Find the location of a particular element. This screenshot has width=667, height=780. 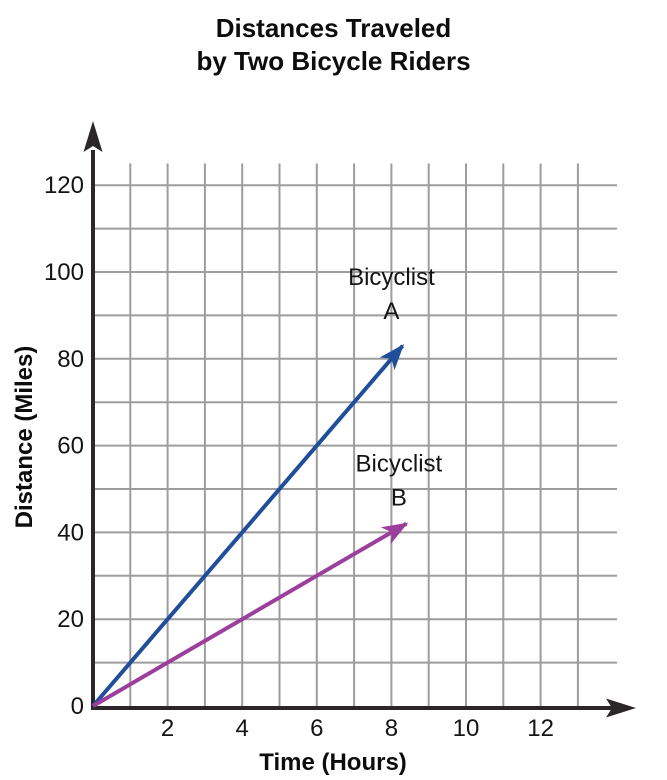

series-label-bicyclist-b-line-2: B is located at coordinates (399, 498).